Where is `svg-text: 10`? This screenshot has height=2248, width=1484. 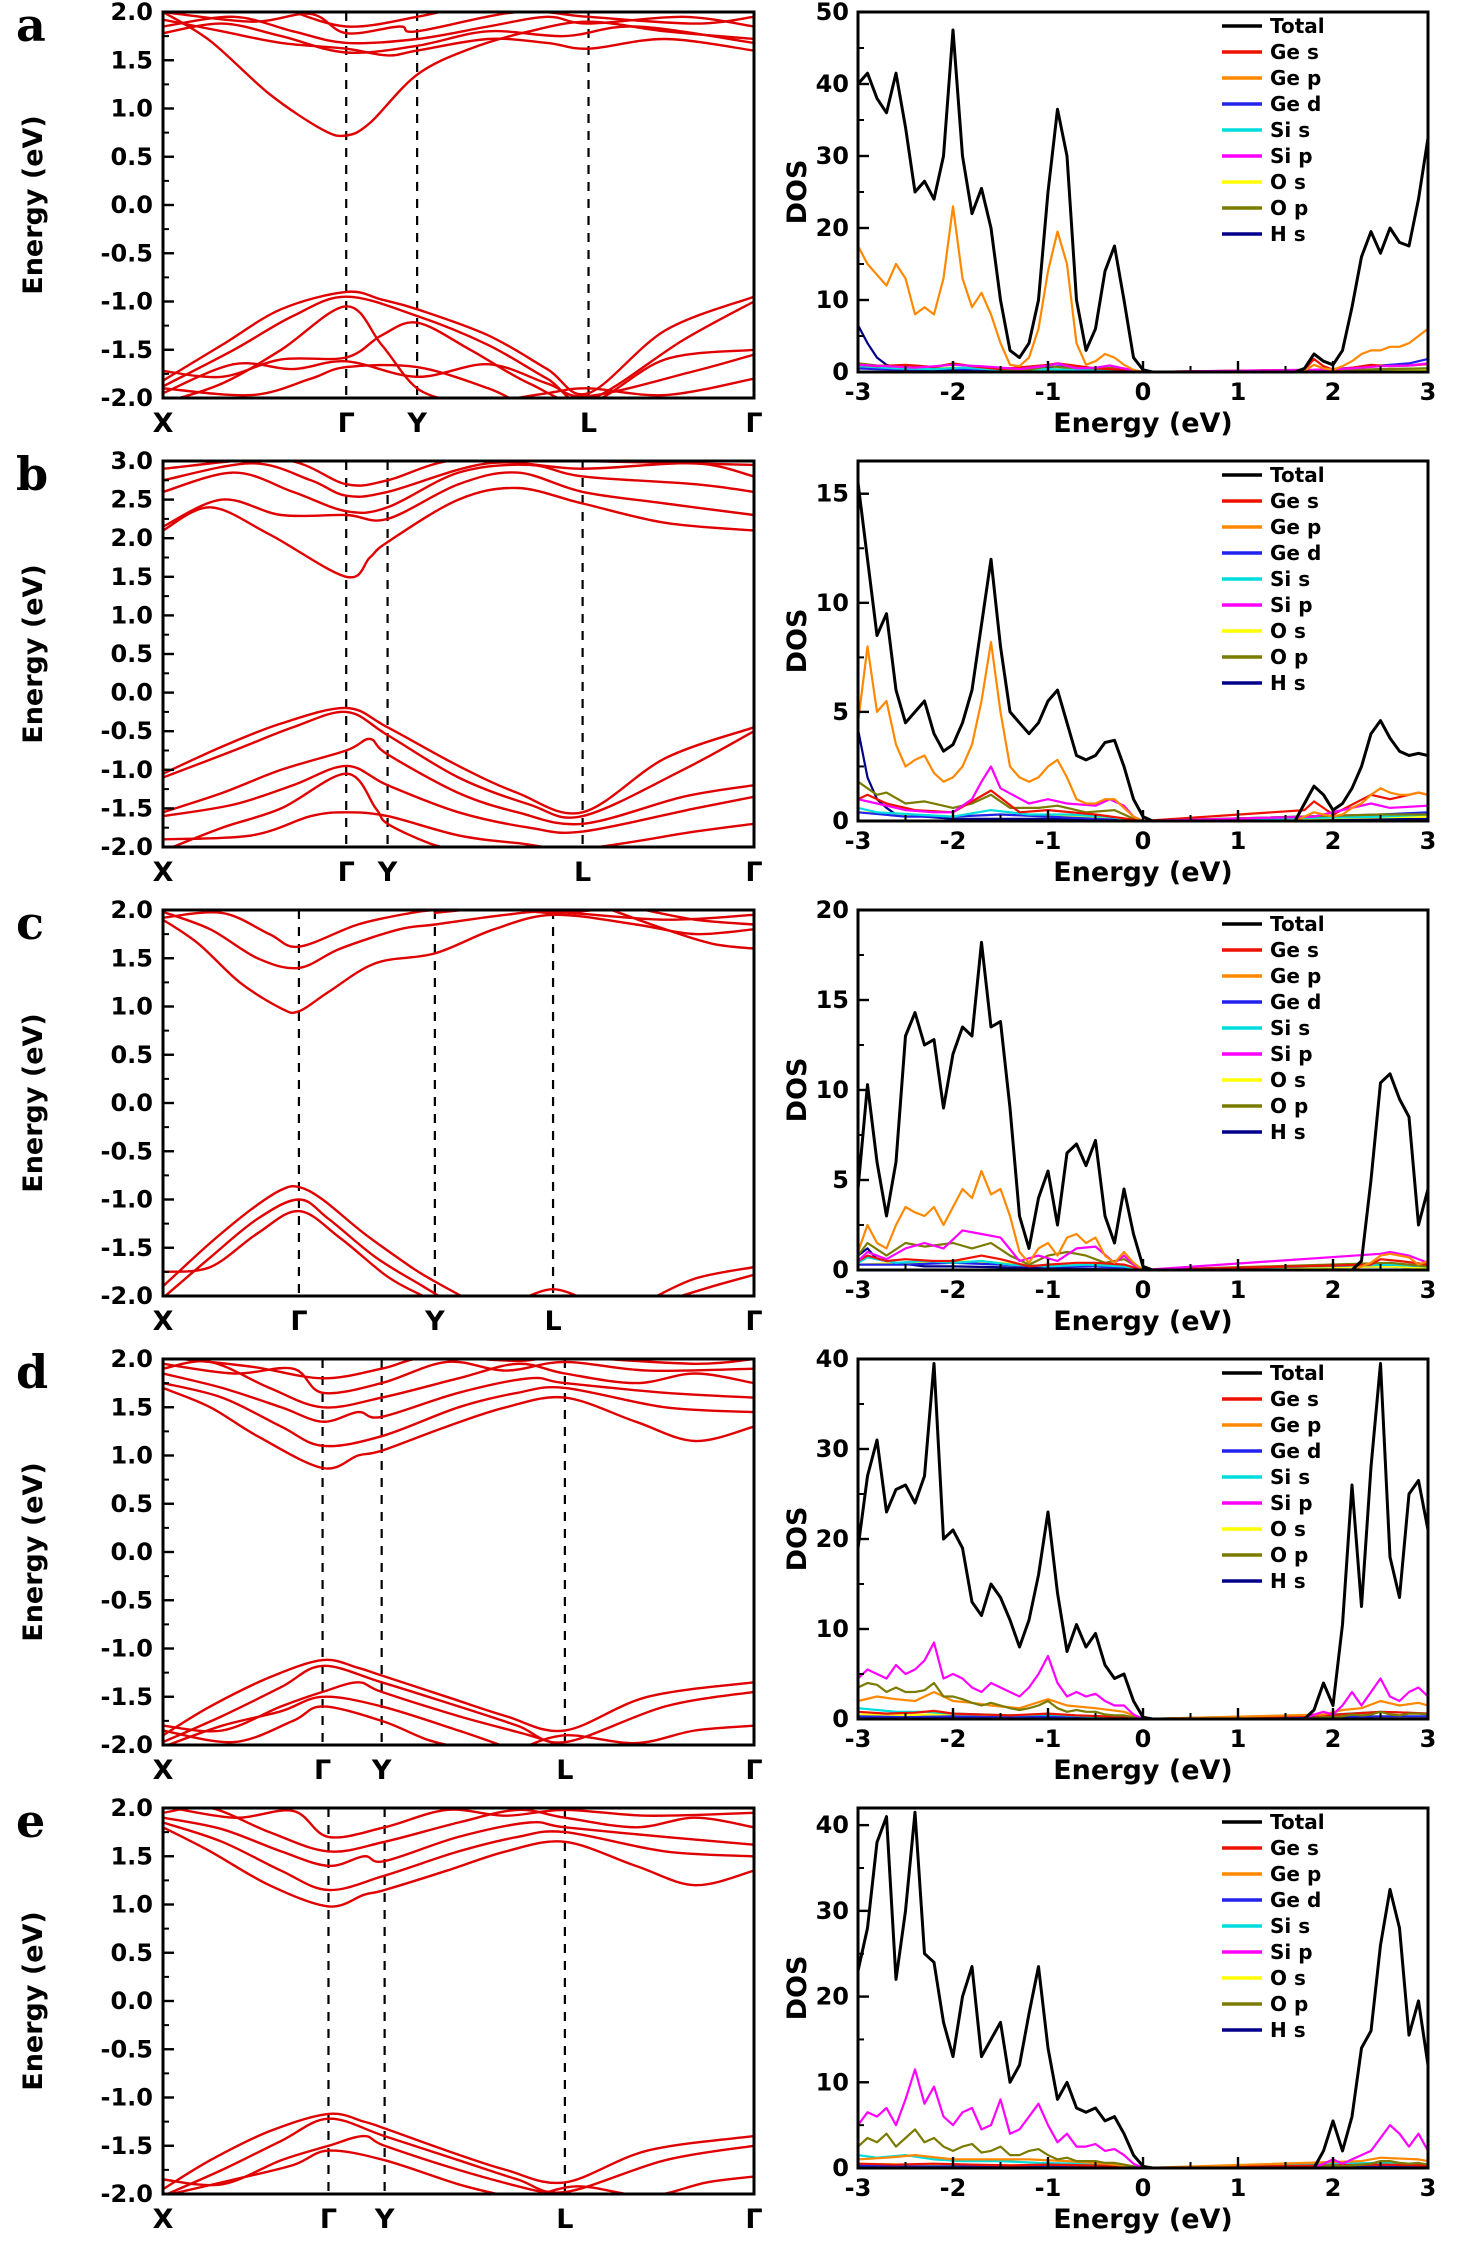 svg-text: 10 is located at coordinates (832, 1090).